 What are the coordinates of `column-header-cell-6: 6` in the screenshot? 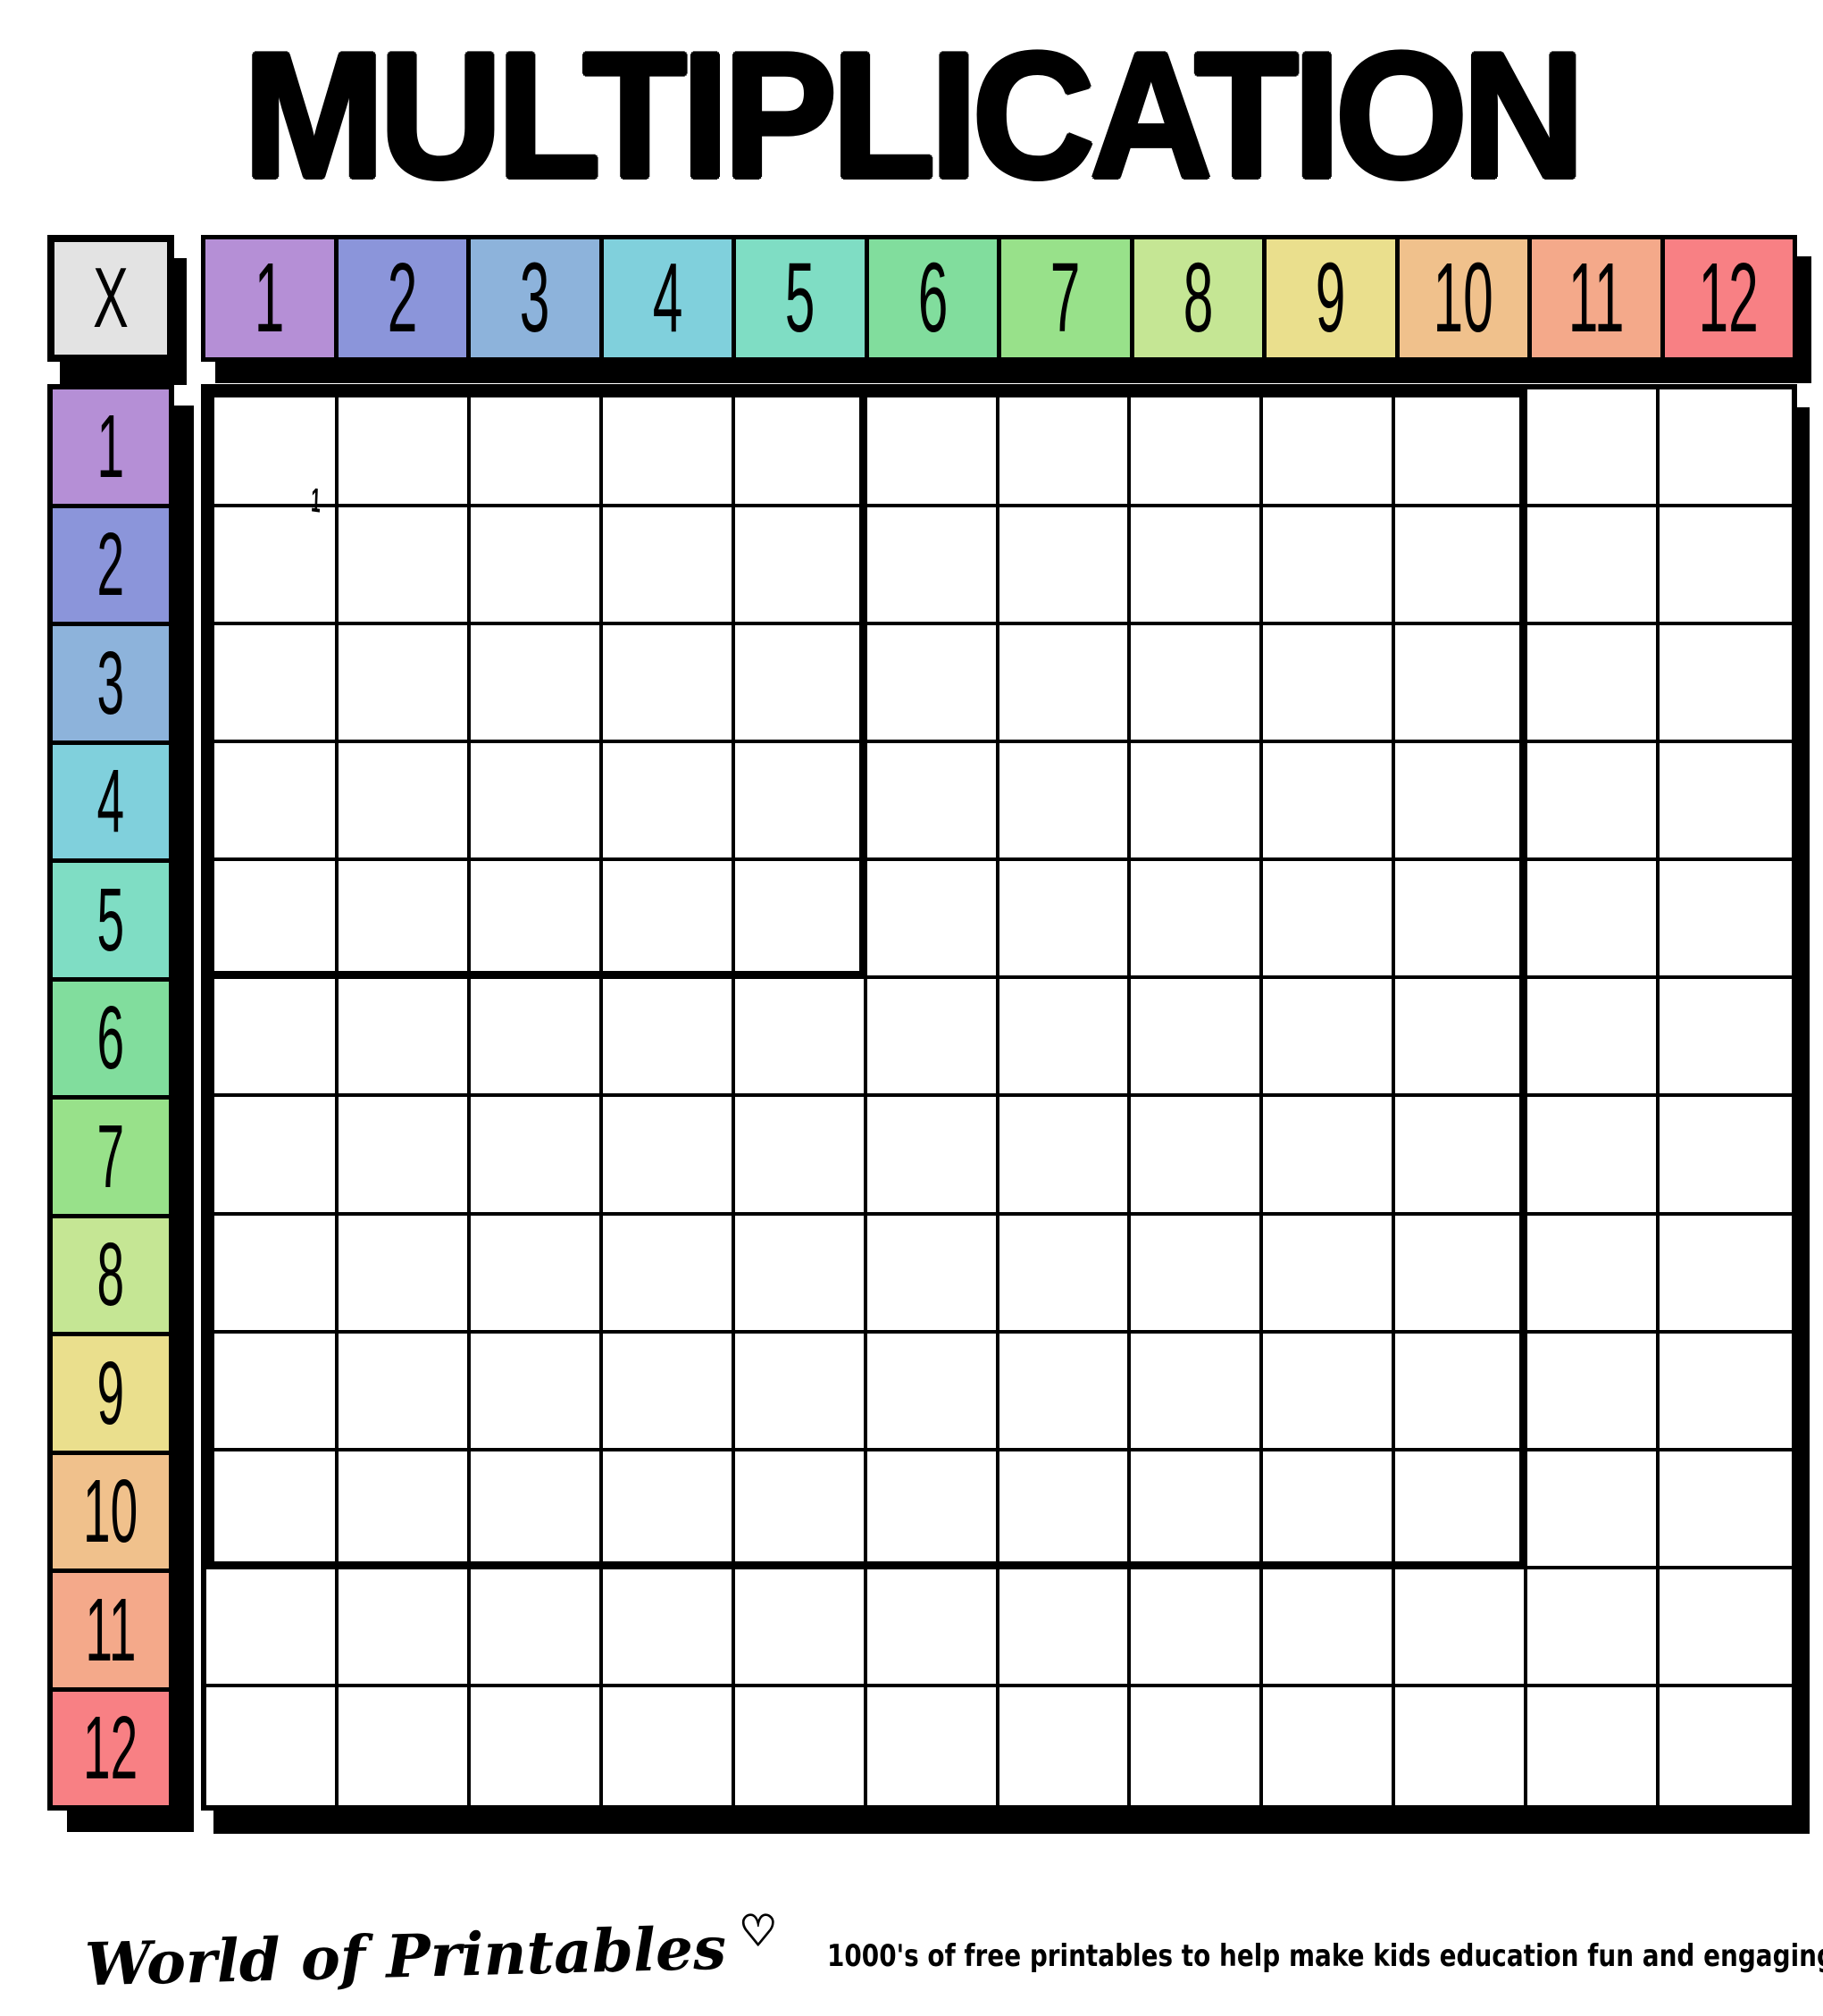 It's located at (935, 298).